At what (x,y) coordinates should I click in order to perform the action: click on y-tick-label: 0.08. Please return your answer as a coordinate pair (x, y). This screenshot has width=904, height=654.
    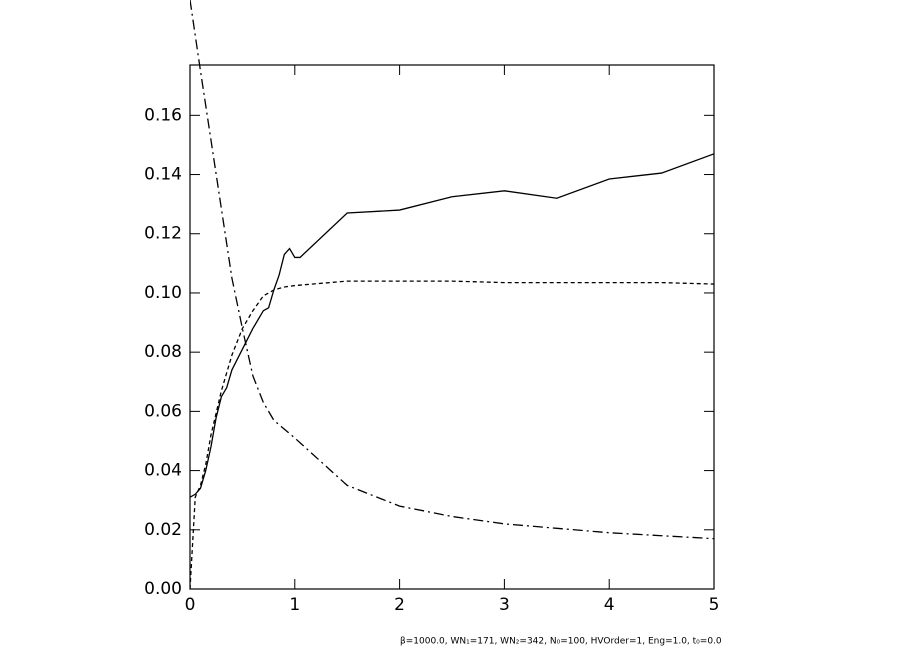
    Looking at the image, I should click on (163, 352).